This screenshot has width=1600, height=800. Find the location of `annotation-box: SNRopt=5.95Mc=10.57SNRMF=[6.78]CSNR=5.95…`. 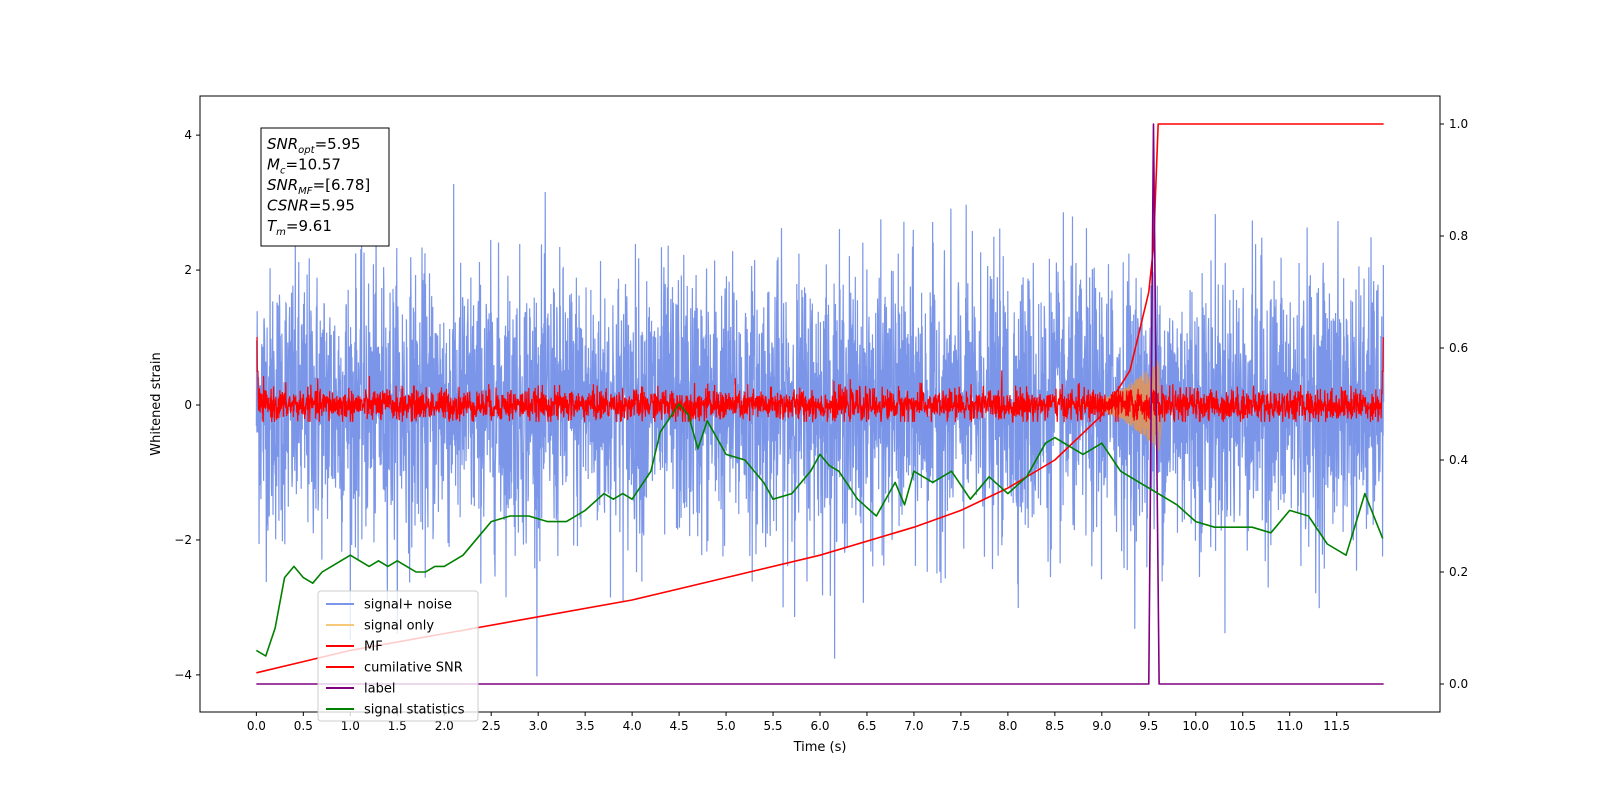

annotation-box: SNRopt=5.95Mc=10.57SNRMF=[6.78]CSNR=5.95… is located at coordinates (325, 187).